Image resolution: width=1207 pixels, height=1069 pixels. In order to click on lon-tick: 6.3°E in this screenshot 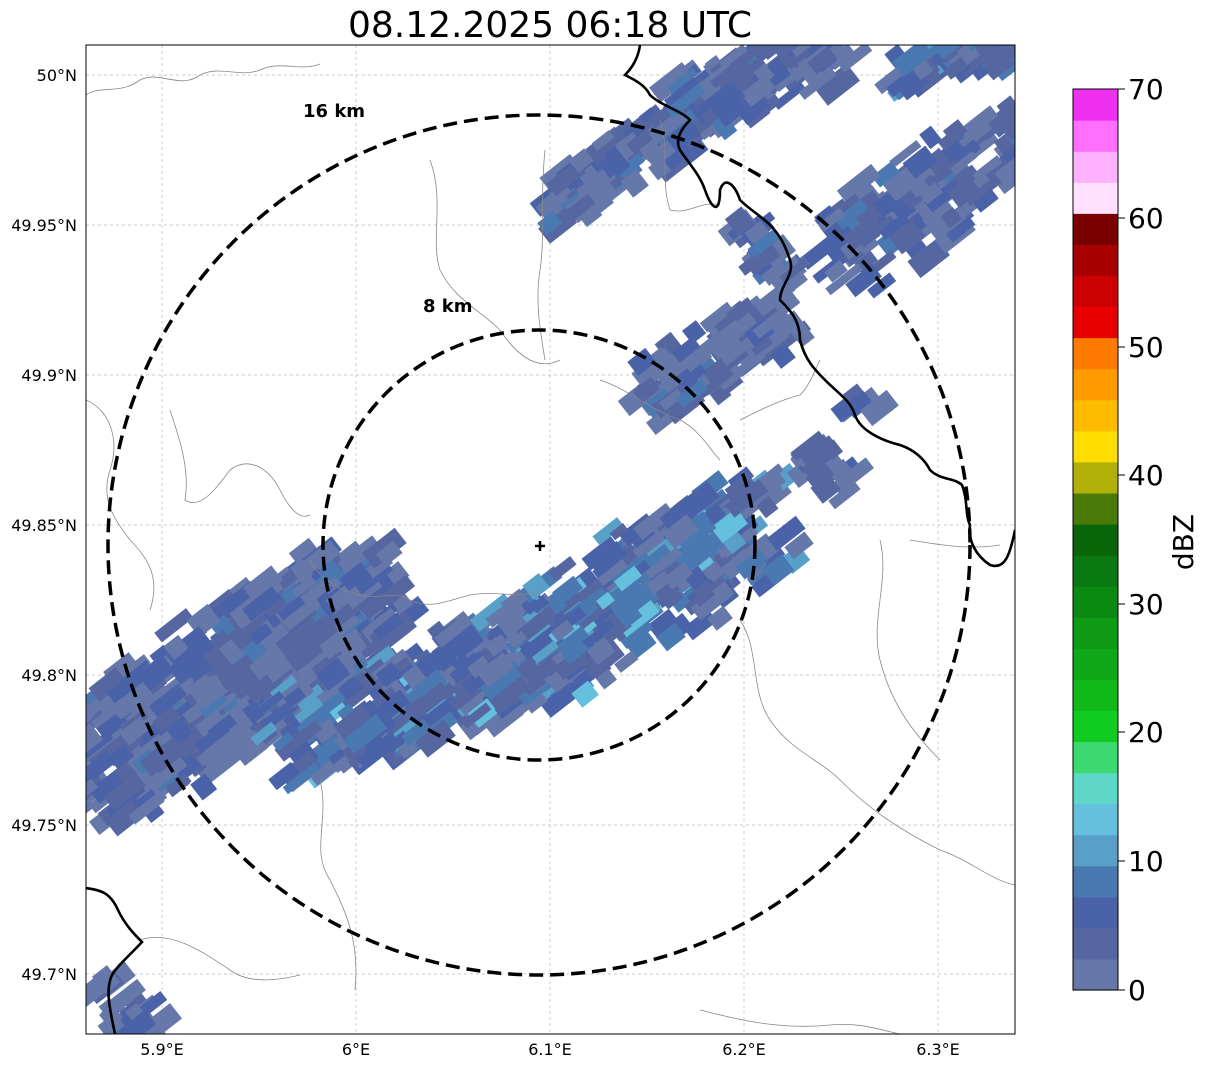, I will do `click(938, 1049)`.